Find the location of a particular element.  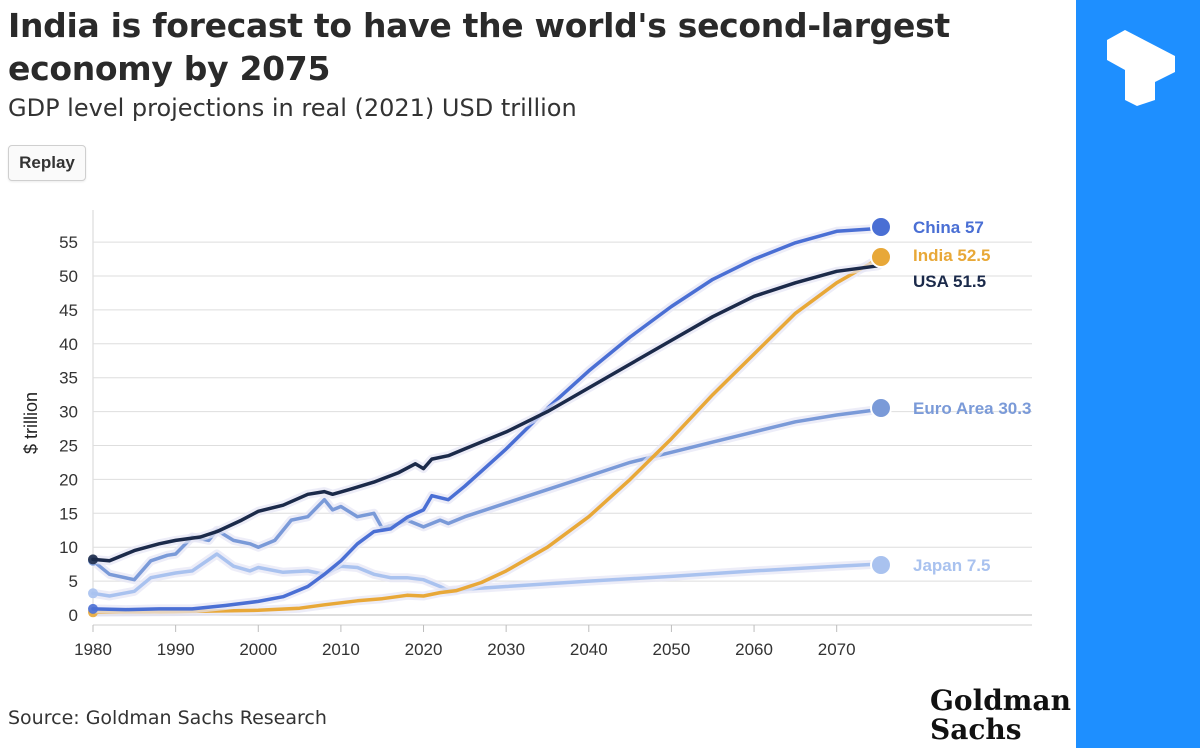

x-tick-label: 2040 is located at coordinates (589, 649).